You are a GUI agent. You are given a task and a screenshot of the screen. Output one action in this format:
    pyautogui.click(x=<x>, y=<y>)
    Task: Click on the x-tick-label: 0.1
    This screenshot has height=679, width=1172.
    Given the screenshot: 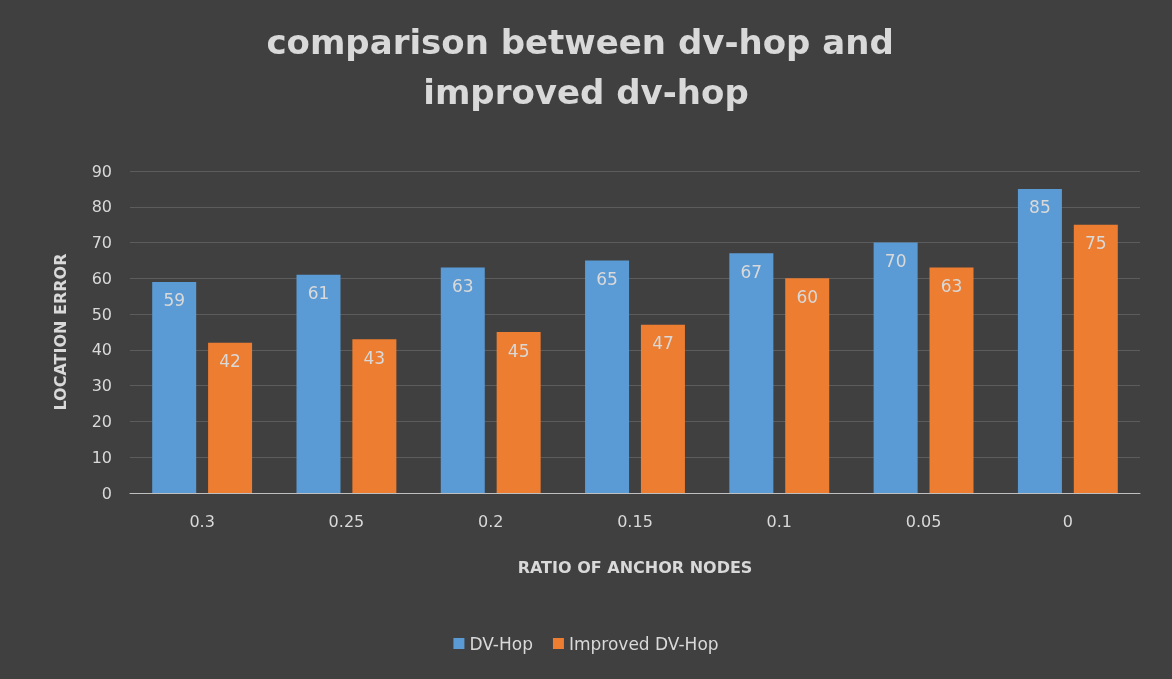 What is the action you would take?
    pyautogui.click(x=779, y=521)
    